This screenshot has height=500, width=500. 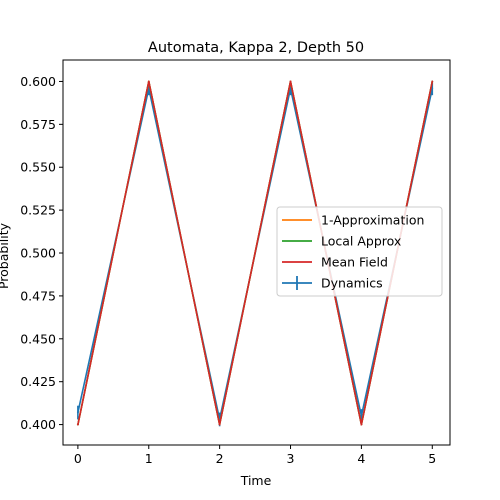 I want to click on chart-title: Automata, Kappa 2, Depth 50, so click(x=256, y=48).